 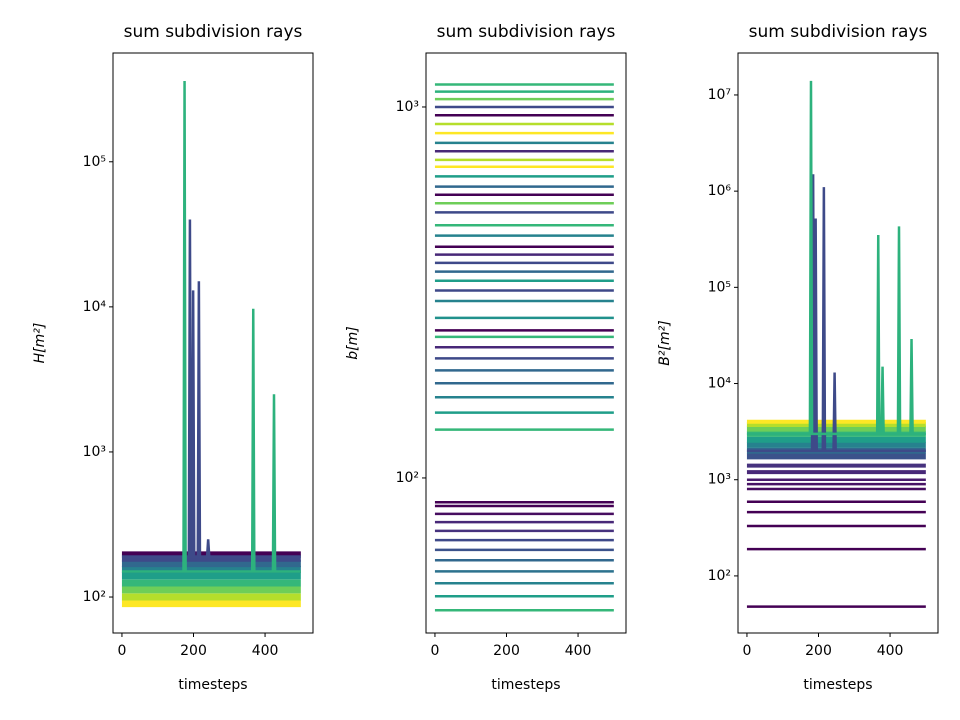 What do you see at coordinates (665, 342) in the screenshot?
I see `y-axis-label: B²[m²]` at bounding box center [665, 342].